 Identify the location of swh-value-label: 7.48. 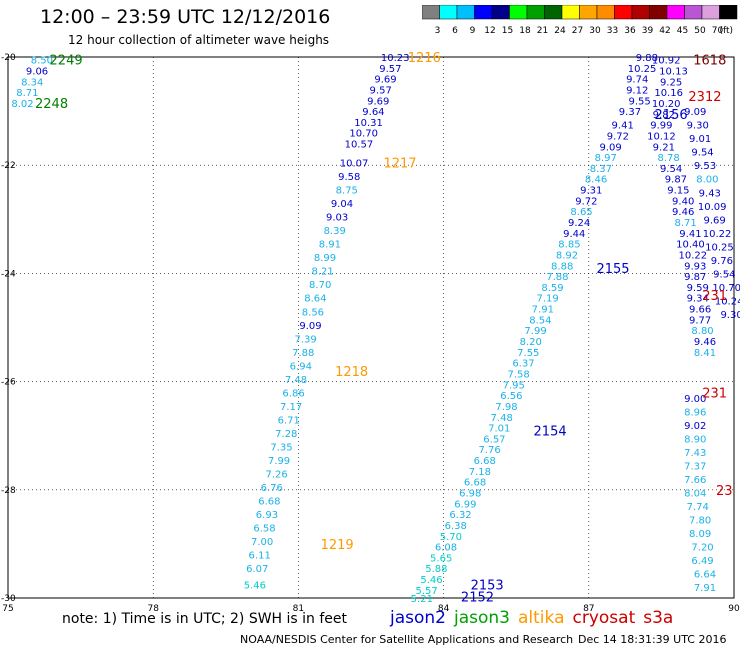
(296, 380).